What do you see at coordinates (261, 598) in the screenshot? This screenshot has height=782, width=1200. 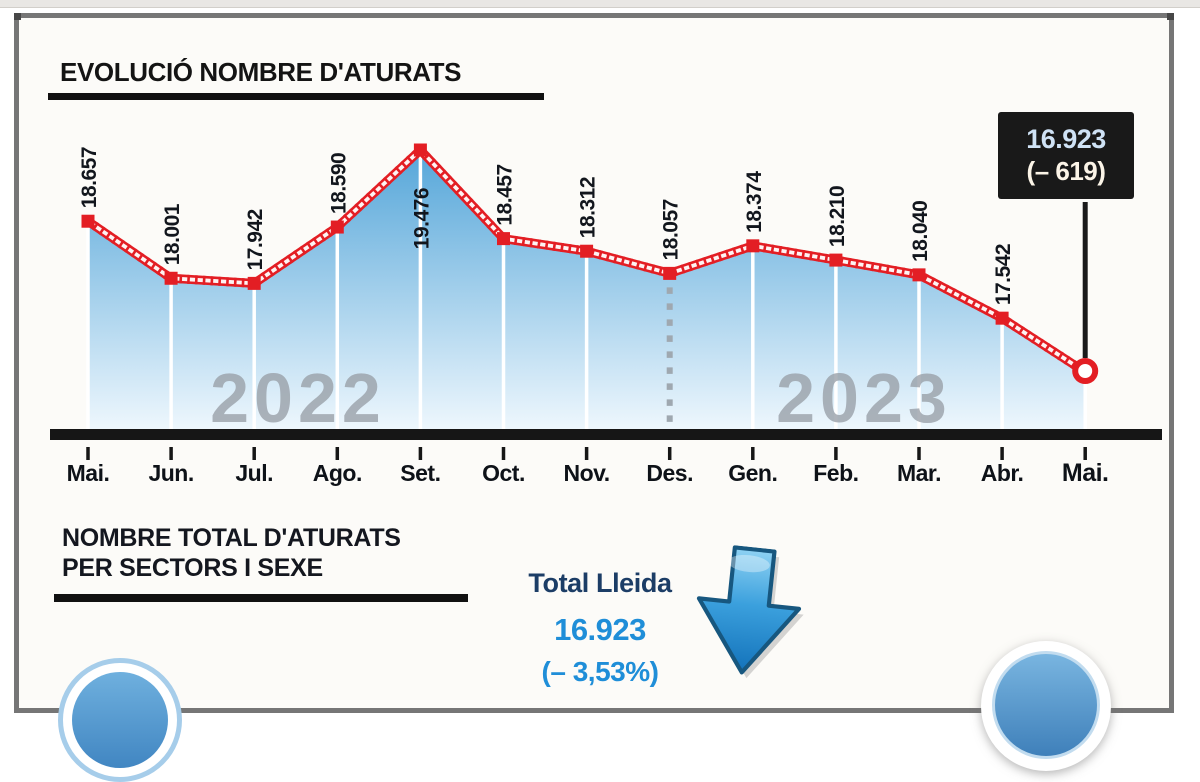 I see `sectors-title-underline` at bounding box center [261, 598].